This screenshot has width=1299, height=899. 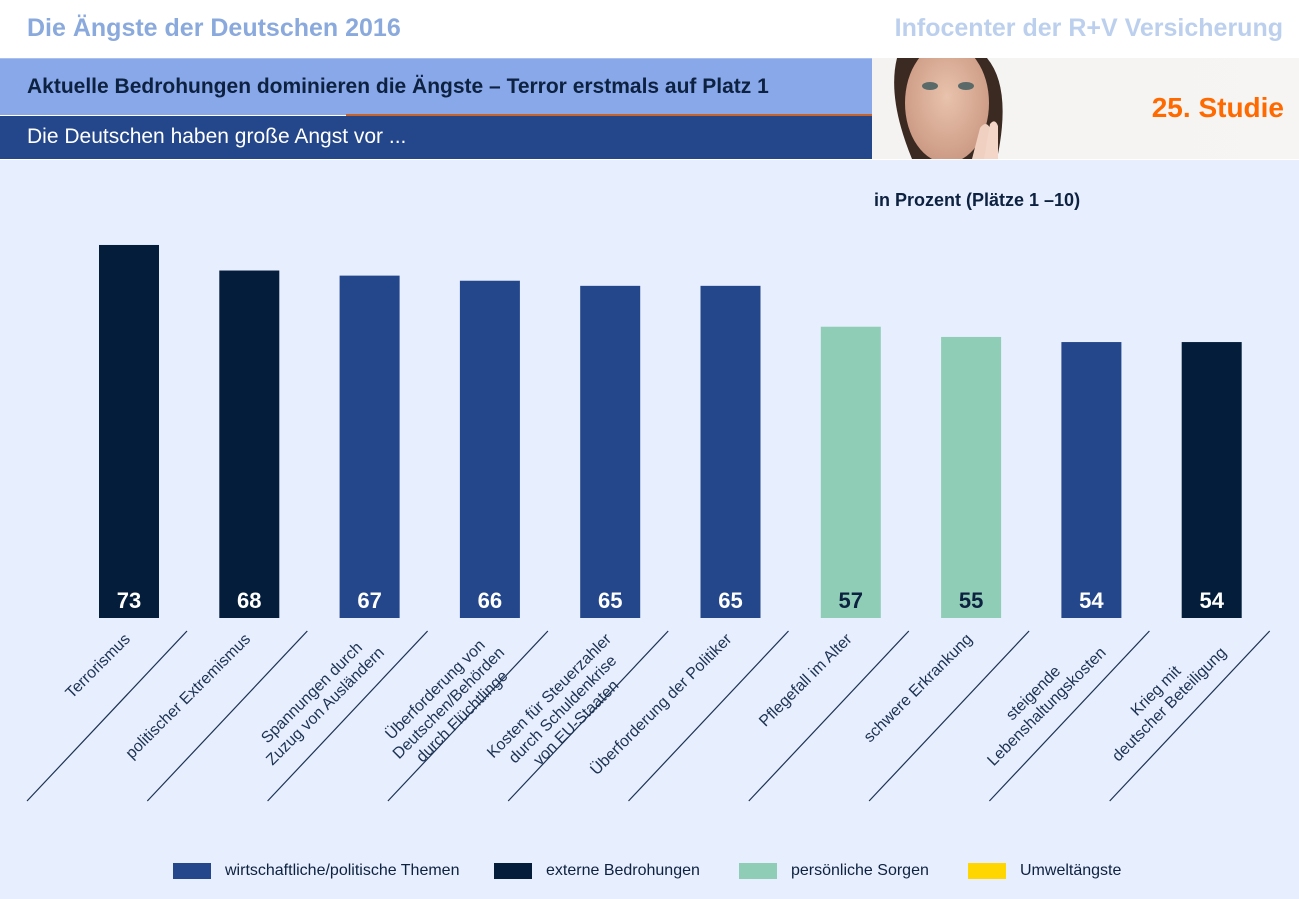 I want to click on legend-label: persönliche Sorgen, so click(x=860, y=870).